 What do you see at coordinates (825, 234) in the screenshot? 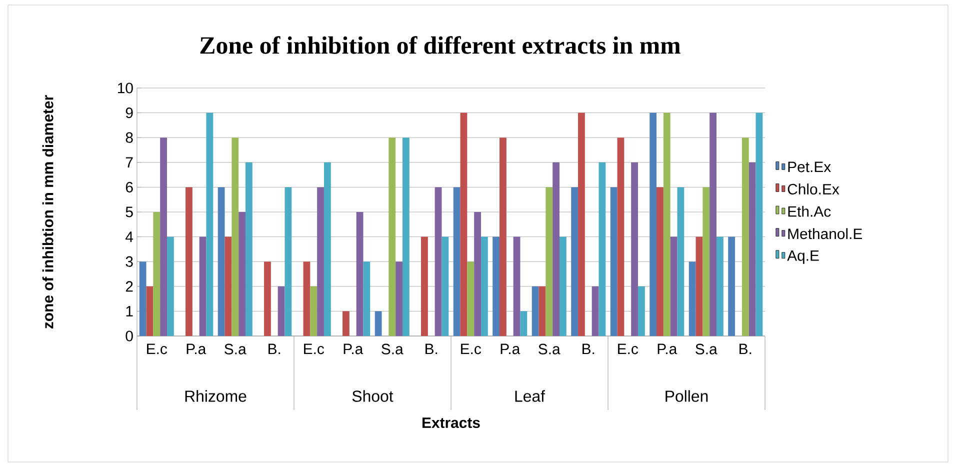
I see `legend-label: Methanol.E` at bounding box center [825, 234].